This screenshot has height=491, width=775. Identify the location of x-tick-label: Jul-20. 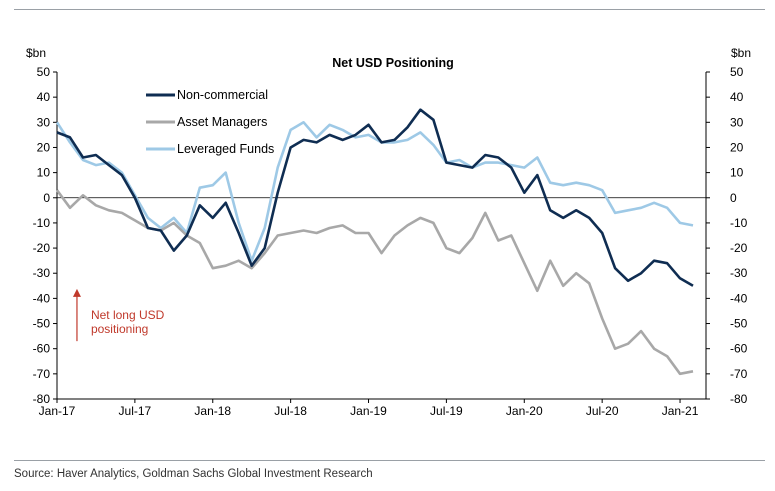
(602, 411).